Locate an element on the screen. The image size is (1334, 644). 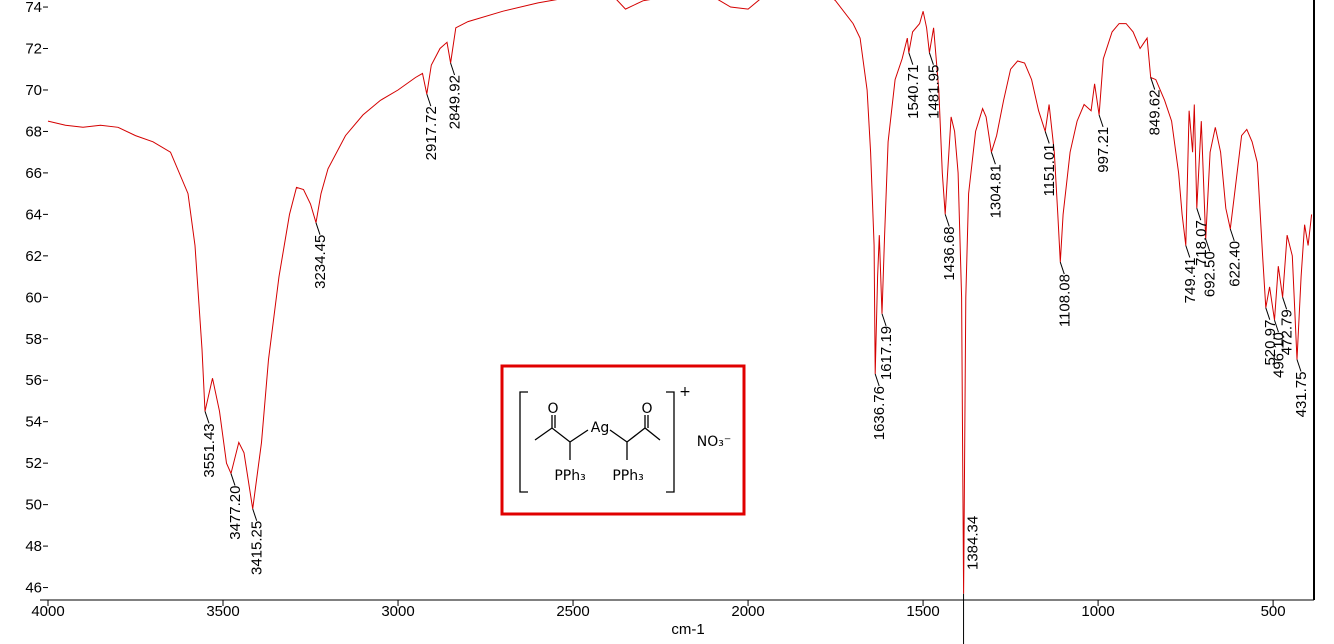
bond-lines is located at coordinates (597, 437).